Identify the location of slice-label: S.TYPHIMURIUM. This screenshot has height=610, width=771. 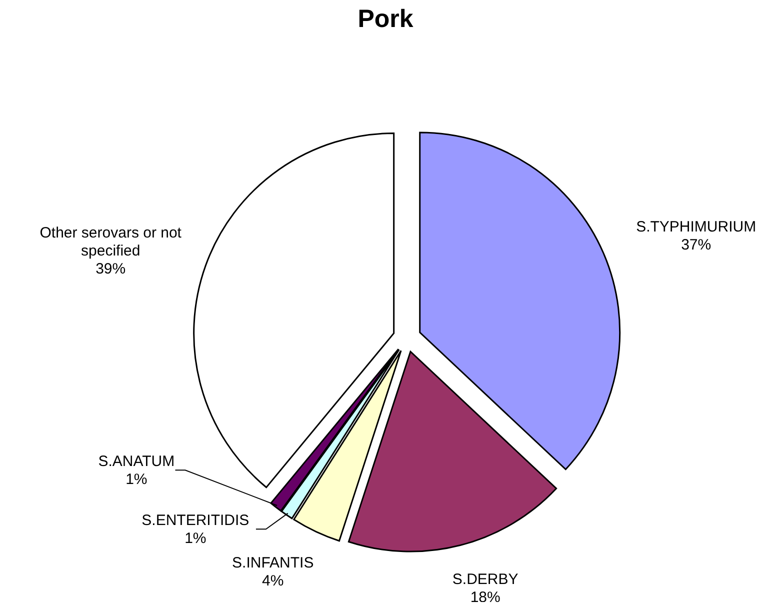
(696, 227).